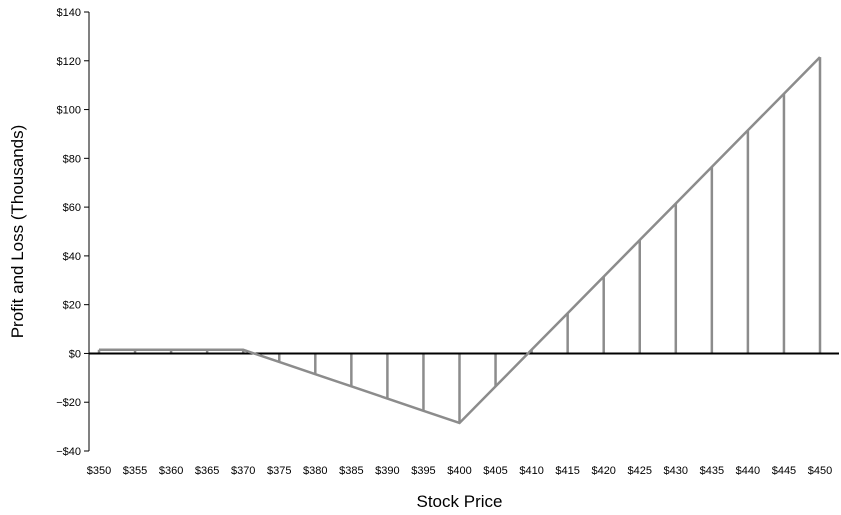 This screenshot has height=515, width=841. What do you see at coordinates (69, 111) in the screenshot?
I see `y-tick-label: $100` at bounding box center [69, 111].